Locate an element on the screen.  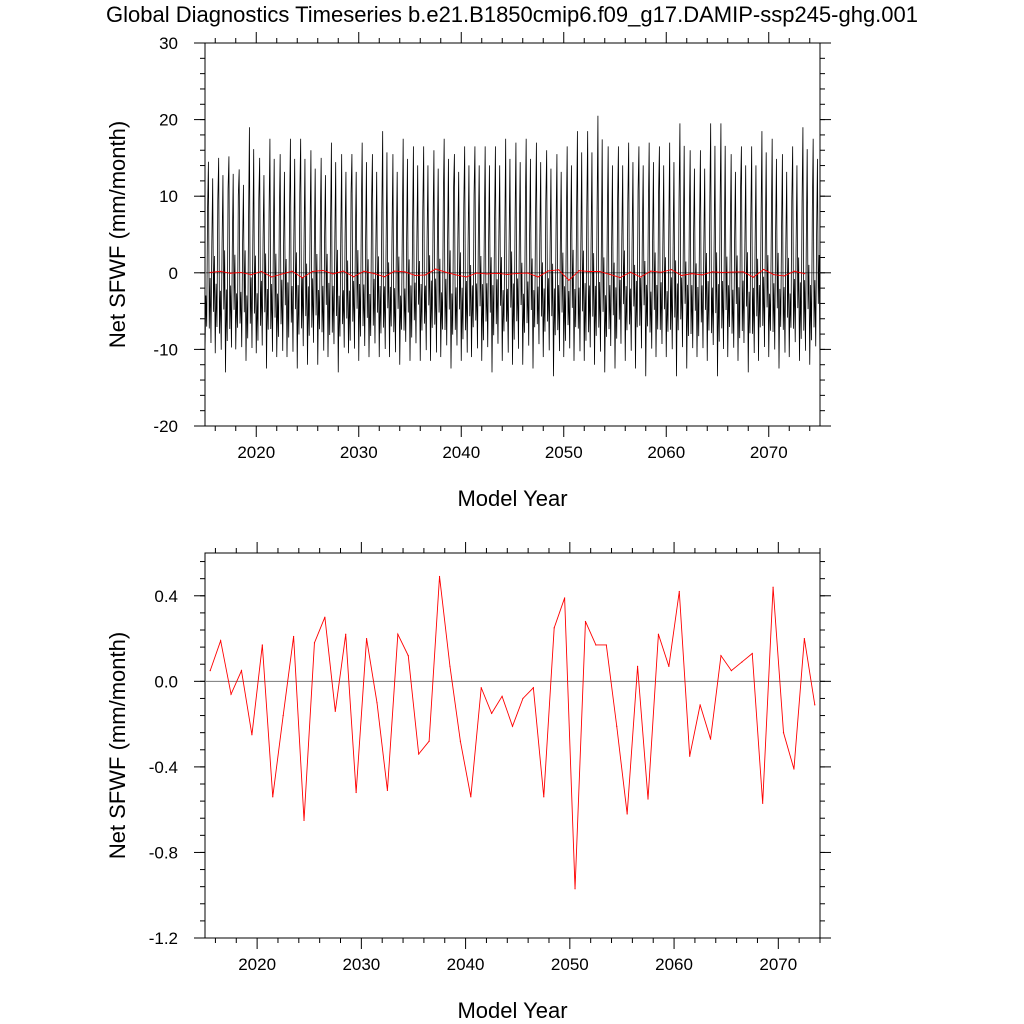
chart-1-top-x-tick-label: 2060 is located at coordinates (666, 452).